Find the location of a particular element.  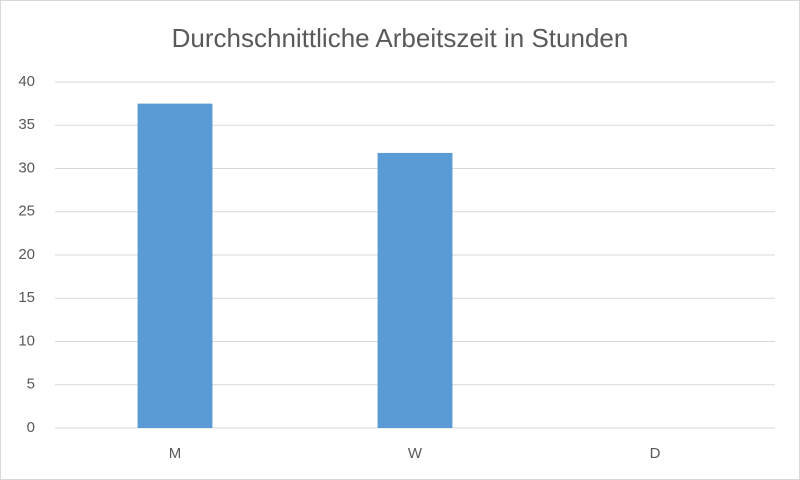

y-tick-label: 40 is located at coordinates (26, 81).